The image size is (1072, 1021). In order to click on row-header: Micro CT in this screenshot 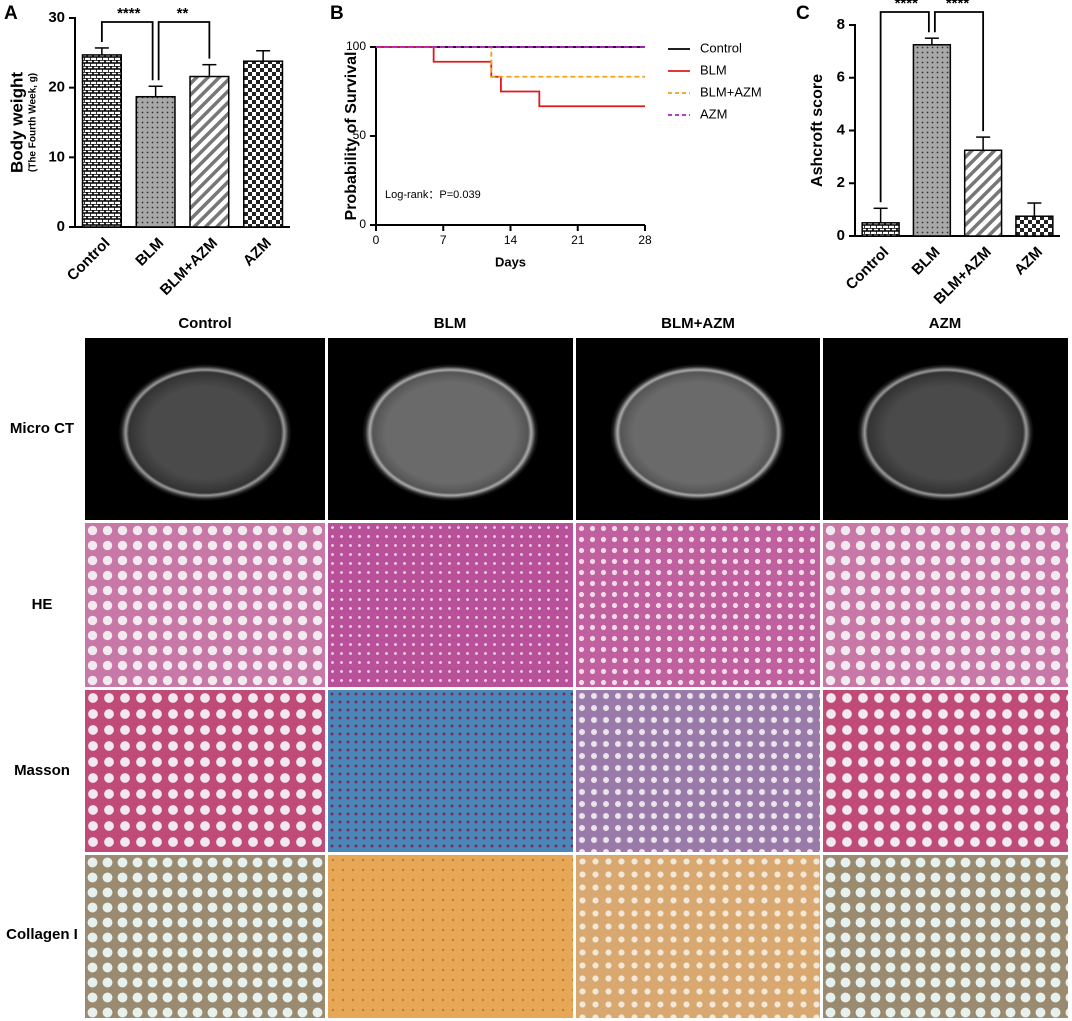, I will do `click(42, 428)`.